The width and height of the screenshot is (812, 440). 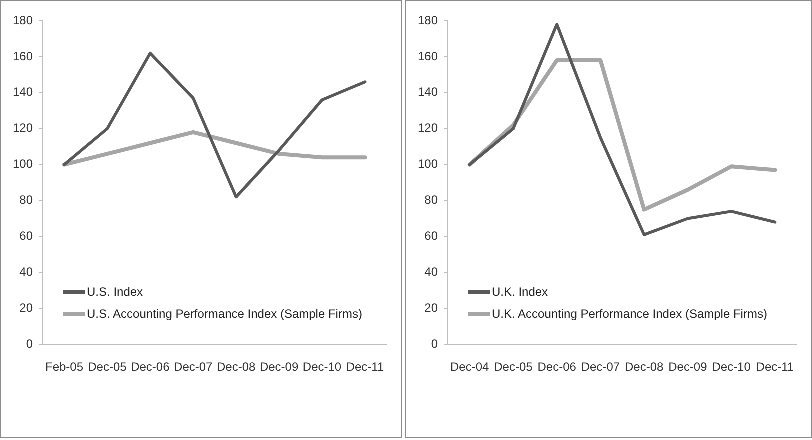 What do you see at coordinates (470, 367) in the screenshot?
I see `x-tick-label: Dec-04` at bounding box center [470, 367].